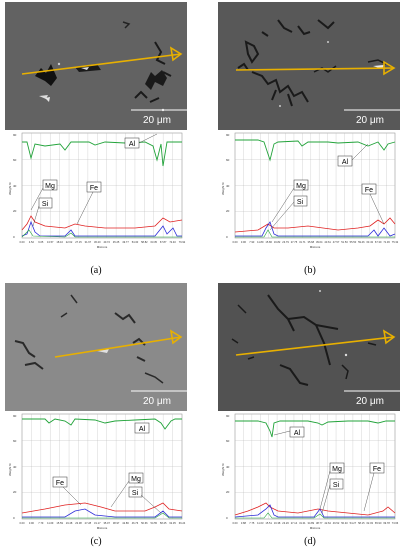  What do you see at coordinates (378, 242) in the screenshot?
I see `x-tick-label: 67.39` at bounding box center [378, 242].